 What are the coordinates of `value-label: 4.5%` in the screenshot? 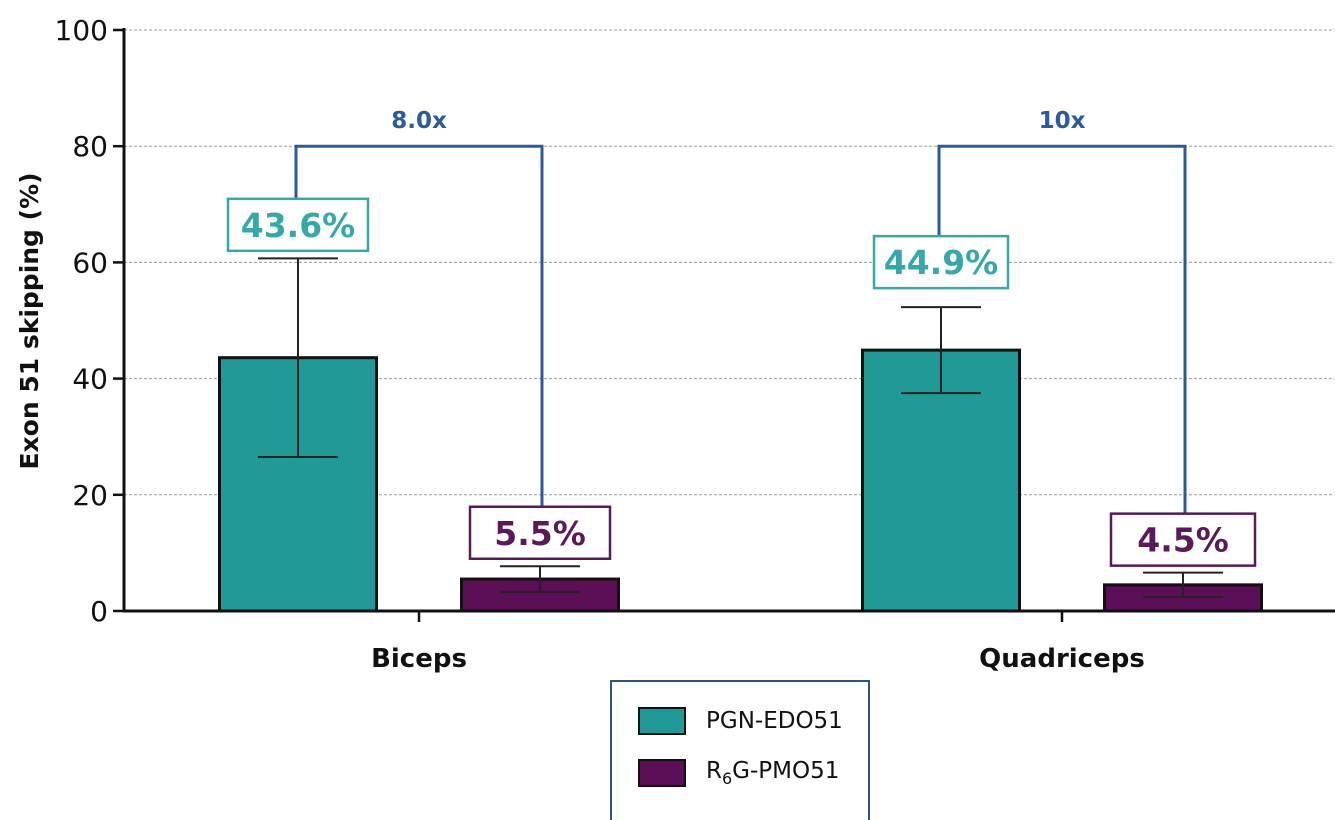 It's located at (1183, 540).